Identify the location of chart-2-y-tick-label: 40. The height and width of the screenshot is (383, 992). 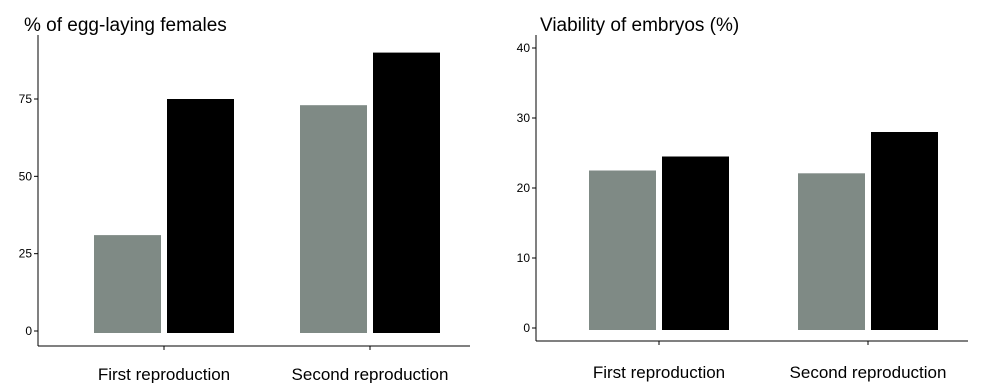
(524, 48).